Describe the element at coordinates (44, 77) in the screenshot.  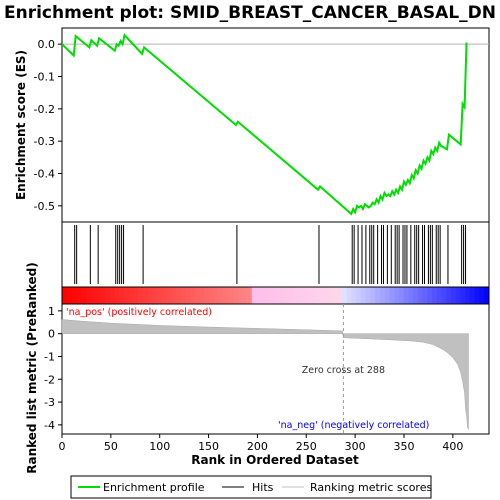
I see `es-tick-label: -0.1` at that location.